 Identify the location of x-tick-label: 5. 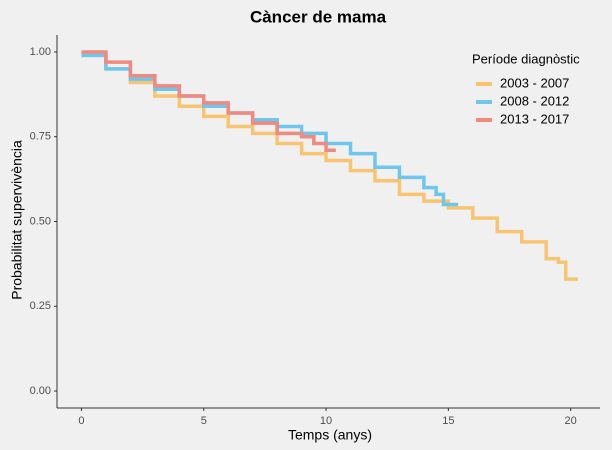
(204, 421).